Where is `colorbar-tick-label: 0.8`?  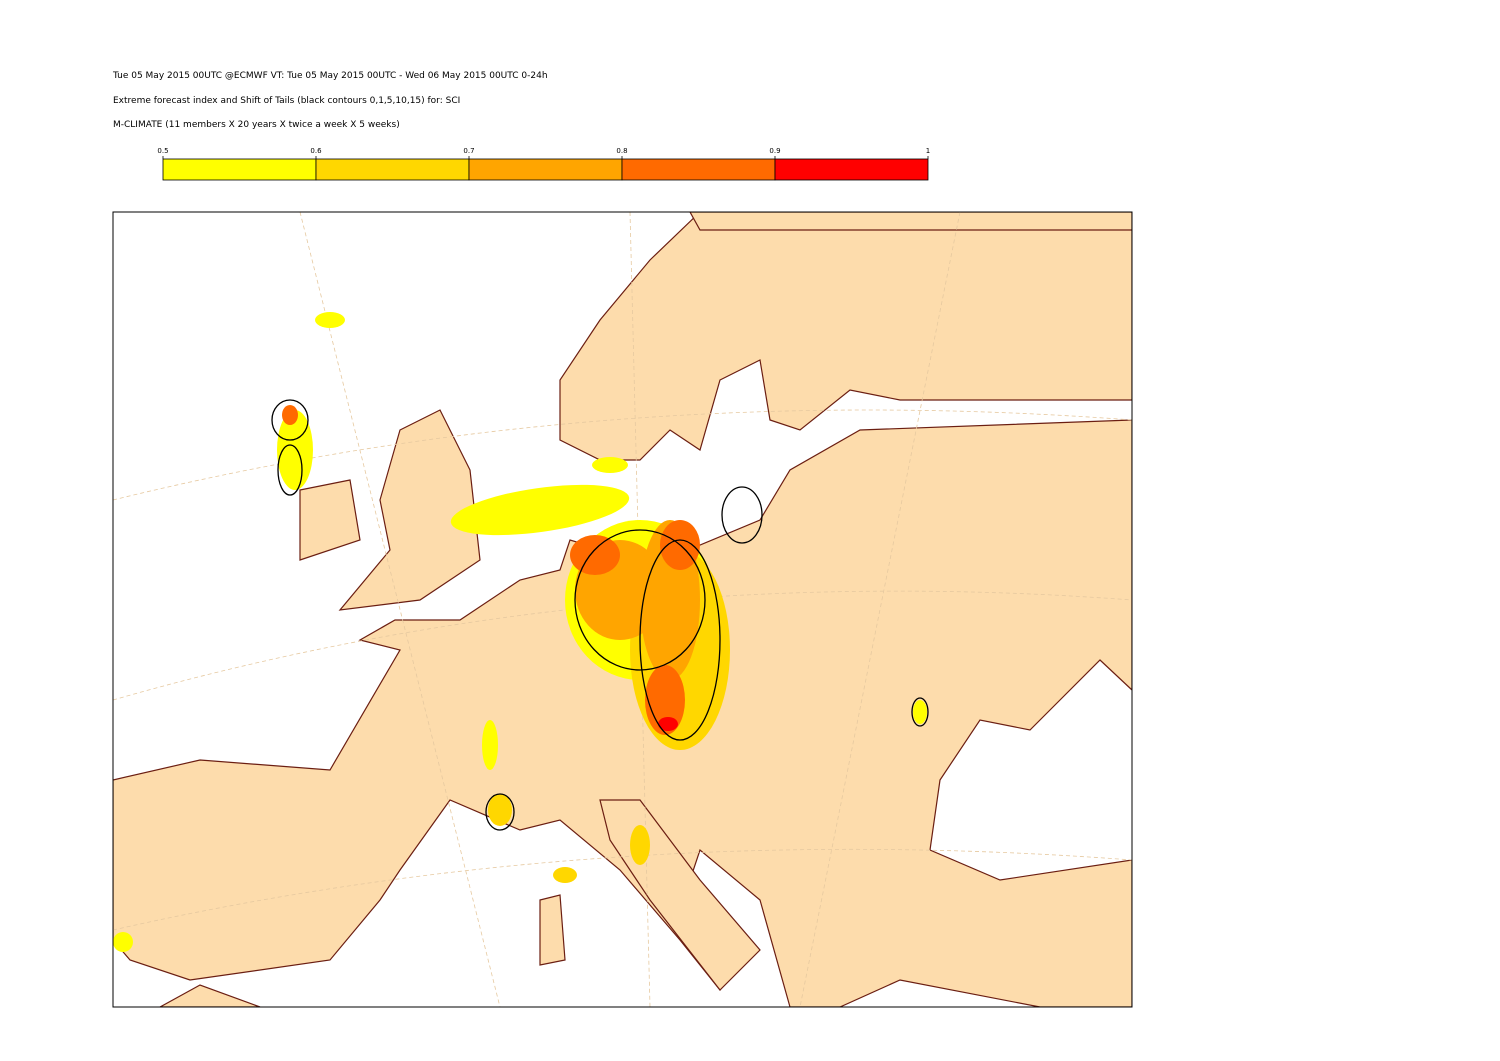
colorbar-tick-label: 0.8 is located at coordinates (621, 151).